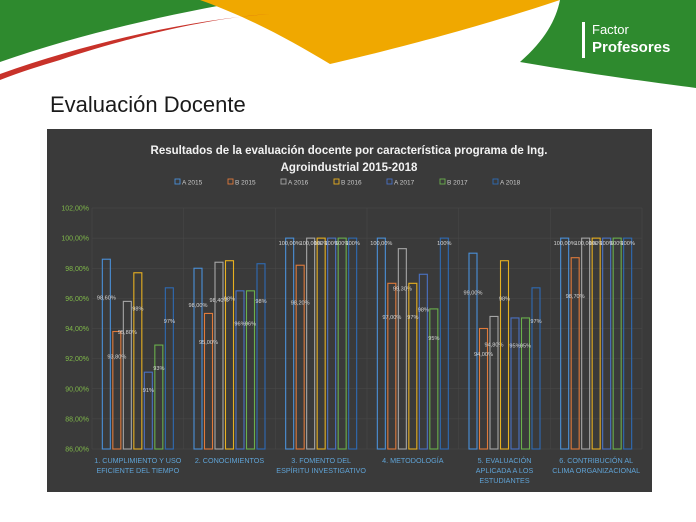  Describe the element at coordinates (116, 358) in the screenshot. I see `data-label: 93,80%` at that location.